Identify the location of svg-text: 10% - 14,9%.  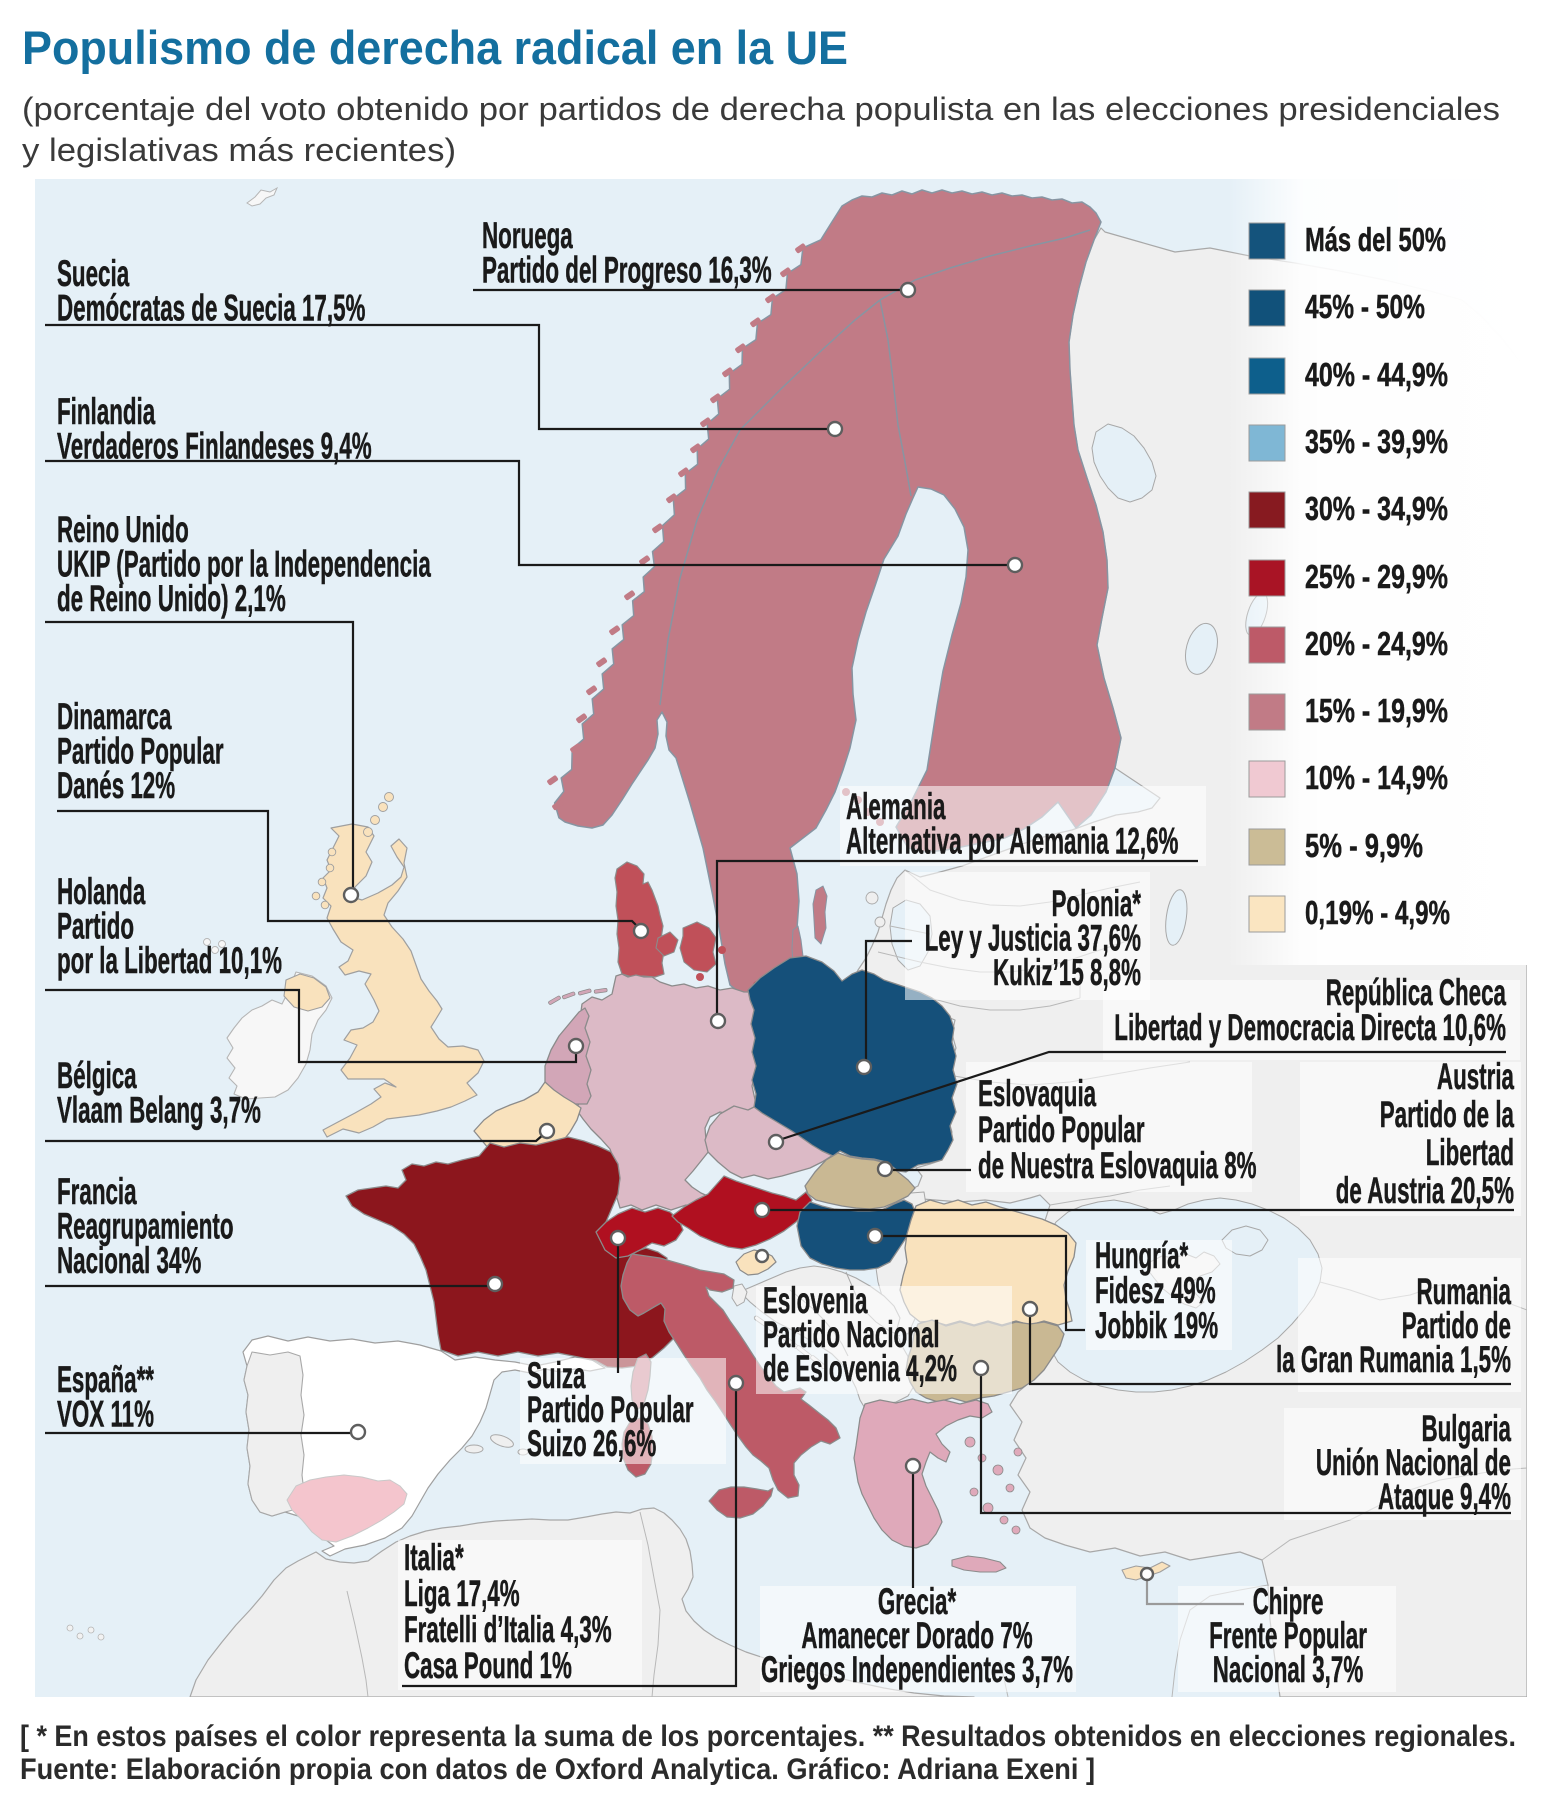
(1376, 777).